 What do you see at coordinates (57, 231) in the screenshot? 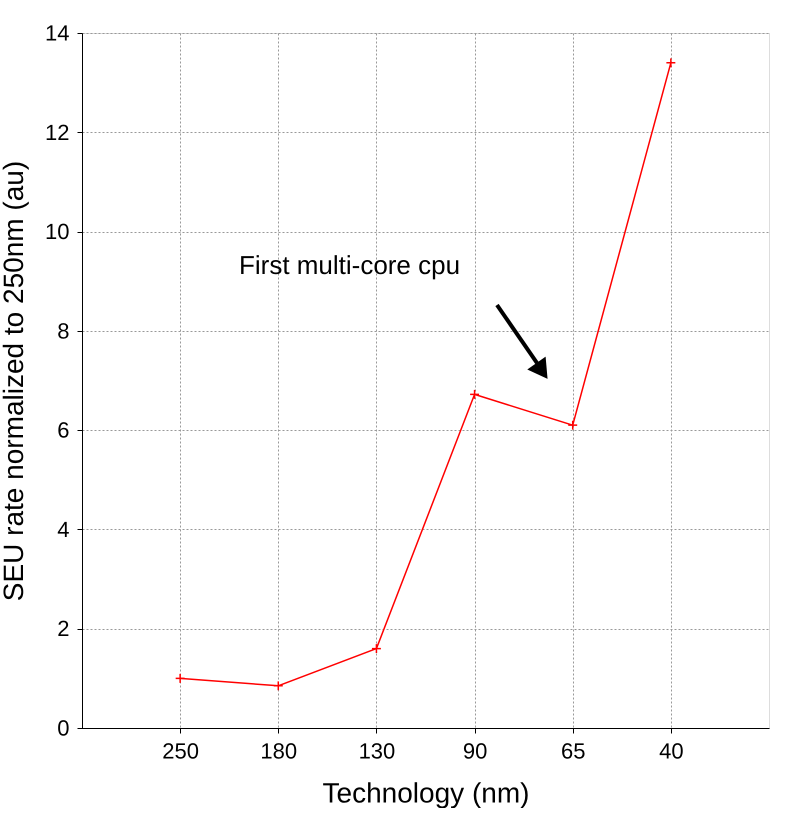
I see `y-tick-label: 10` at bounding box center [57, 231].